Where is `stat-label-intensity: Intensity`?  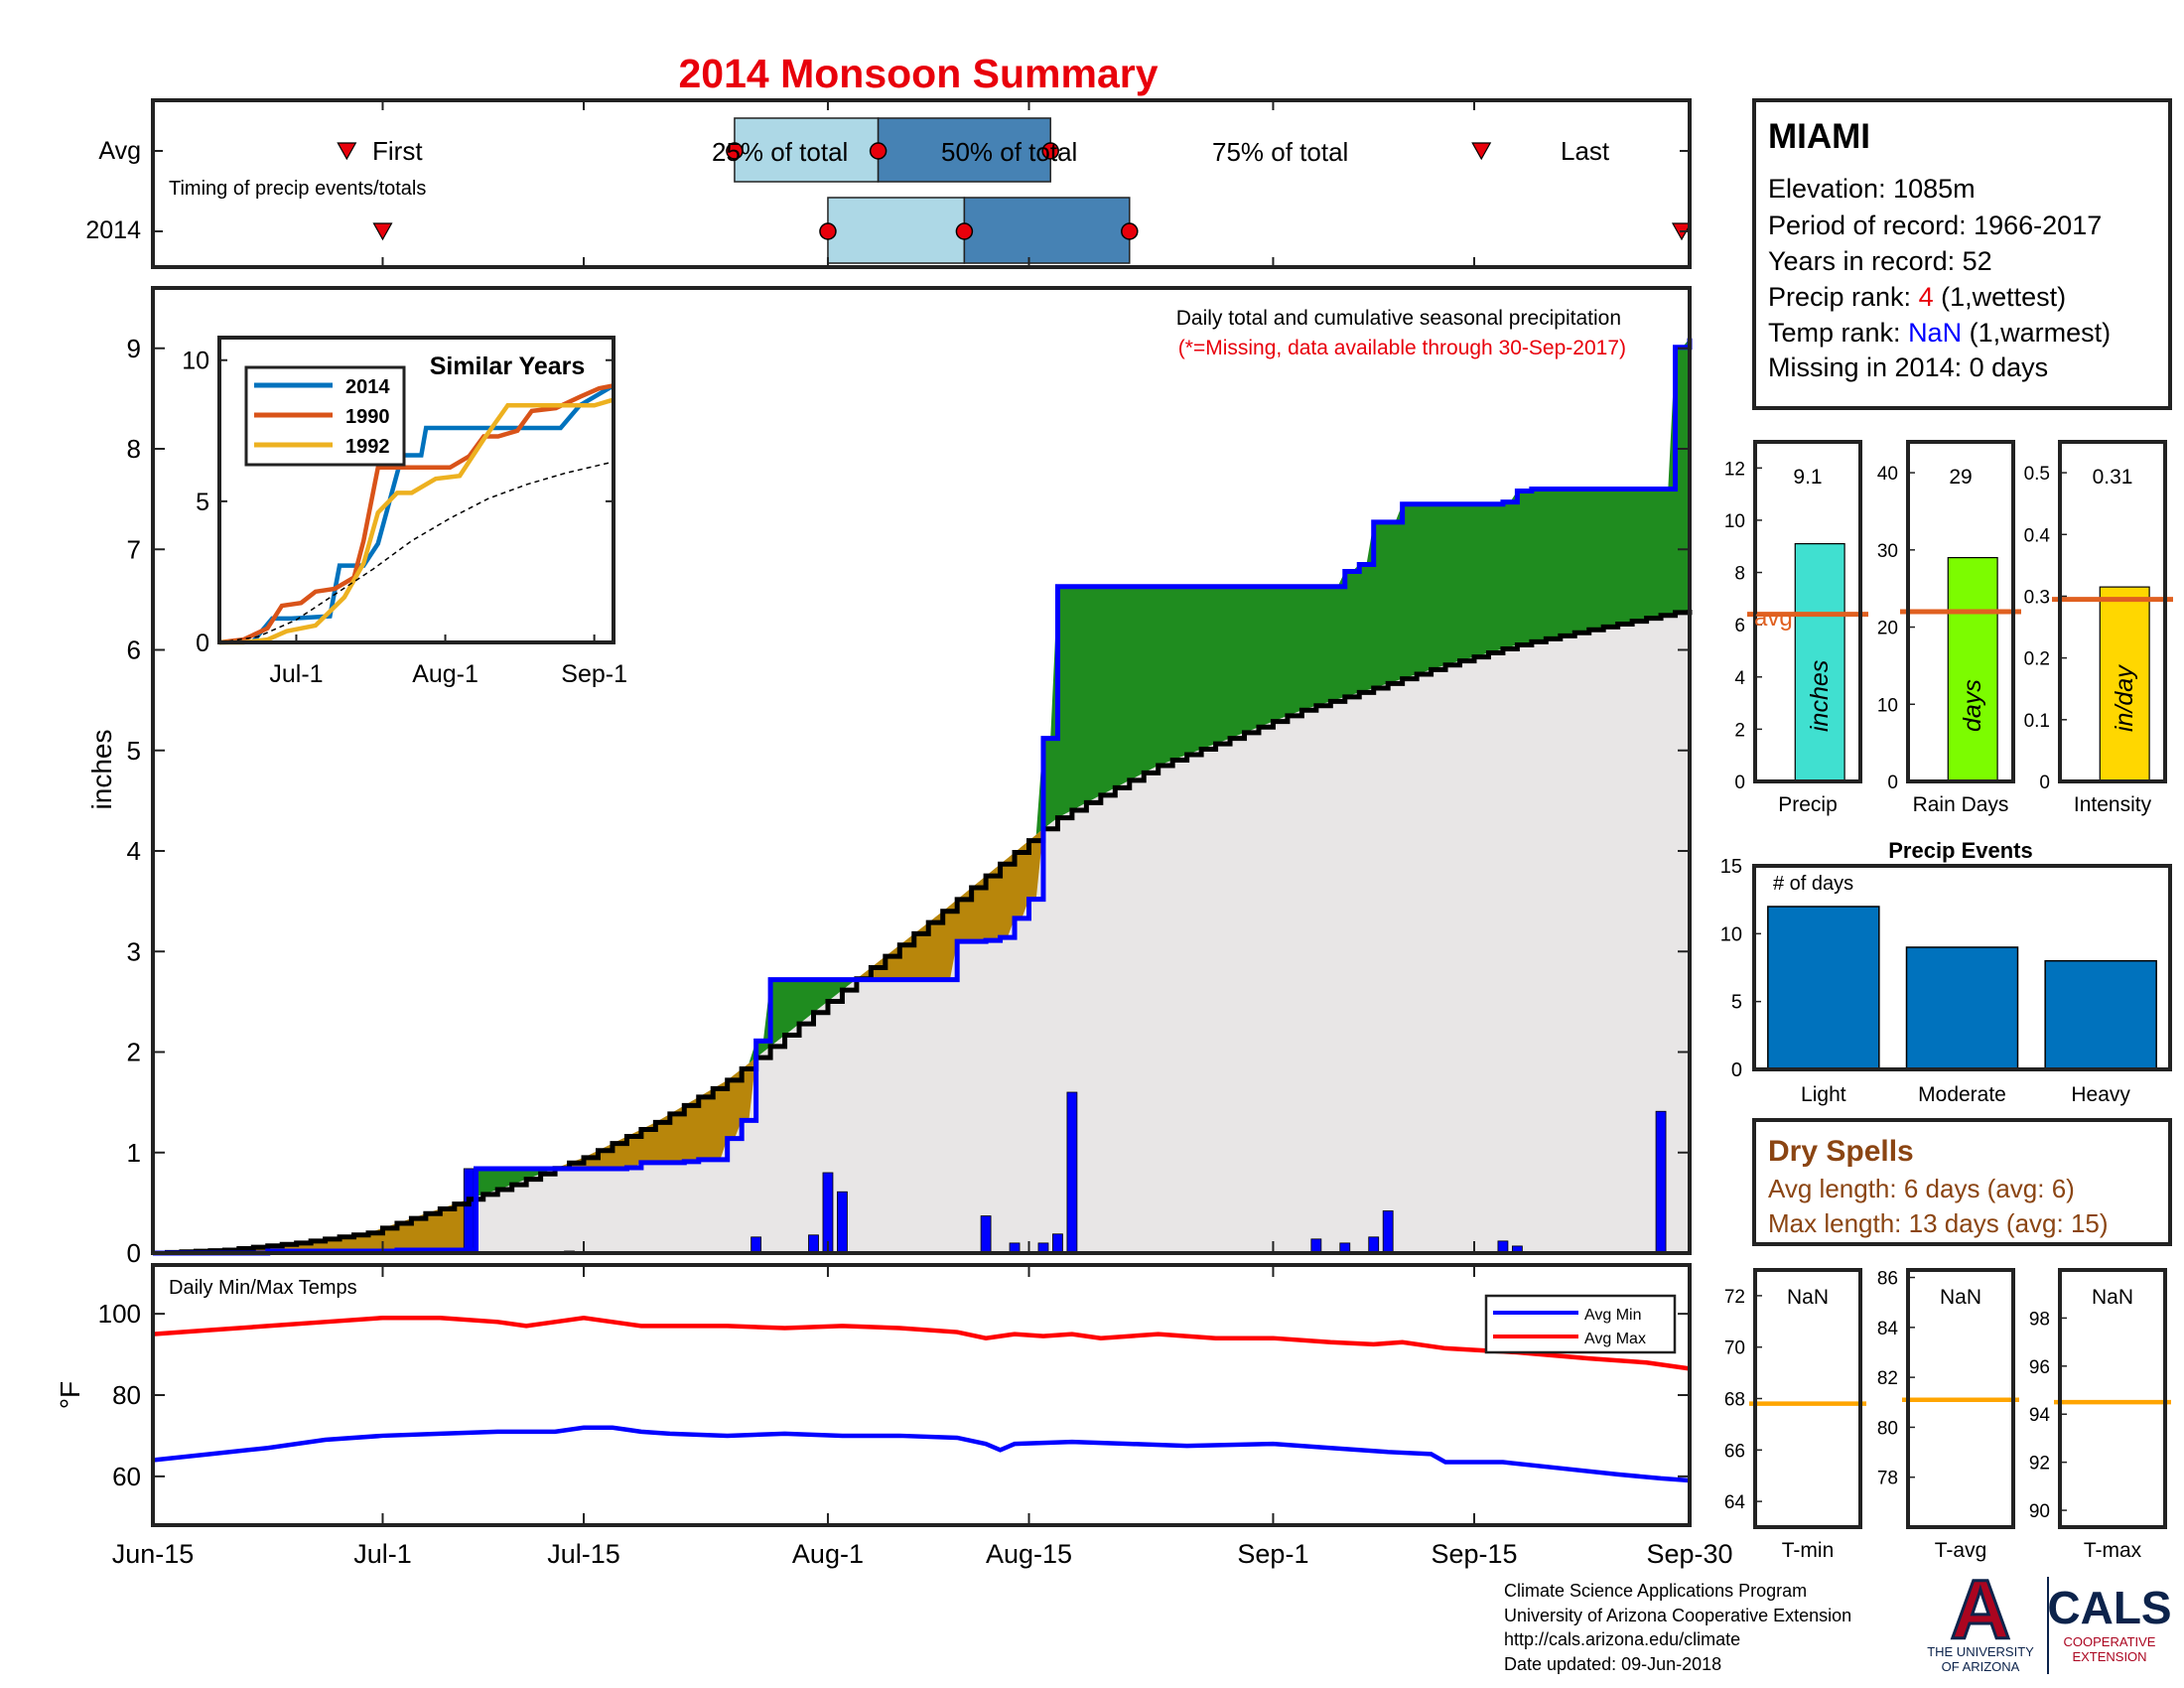 stat-label-intensity: Intensity is located at coordinates (2113, 804).